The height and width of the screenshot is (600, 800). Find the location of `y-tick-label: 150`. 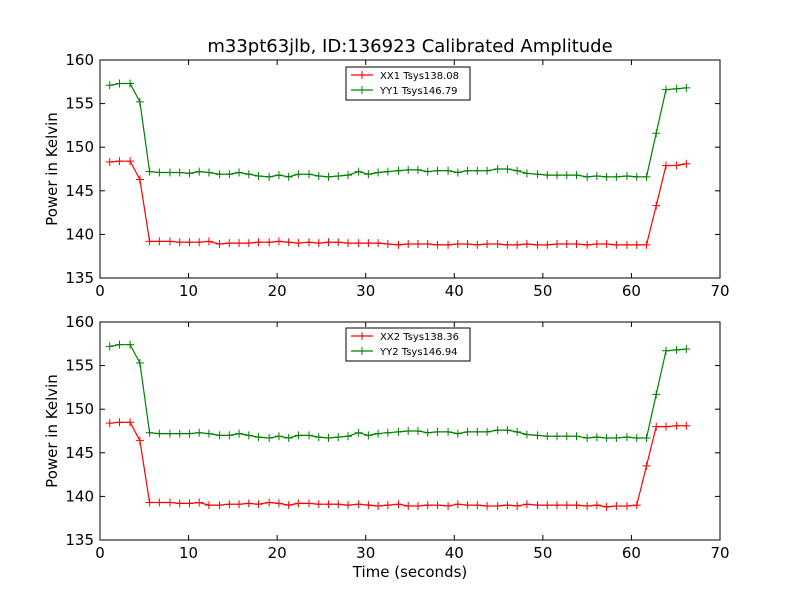

y-tick-label: 150 is located at coordinates (79, 409).